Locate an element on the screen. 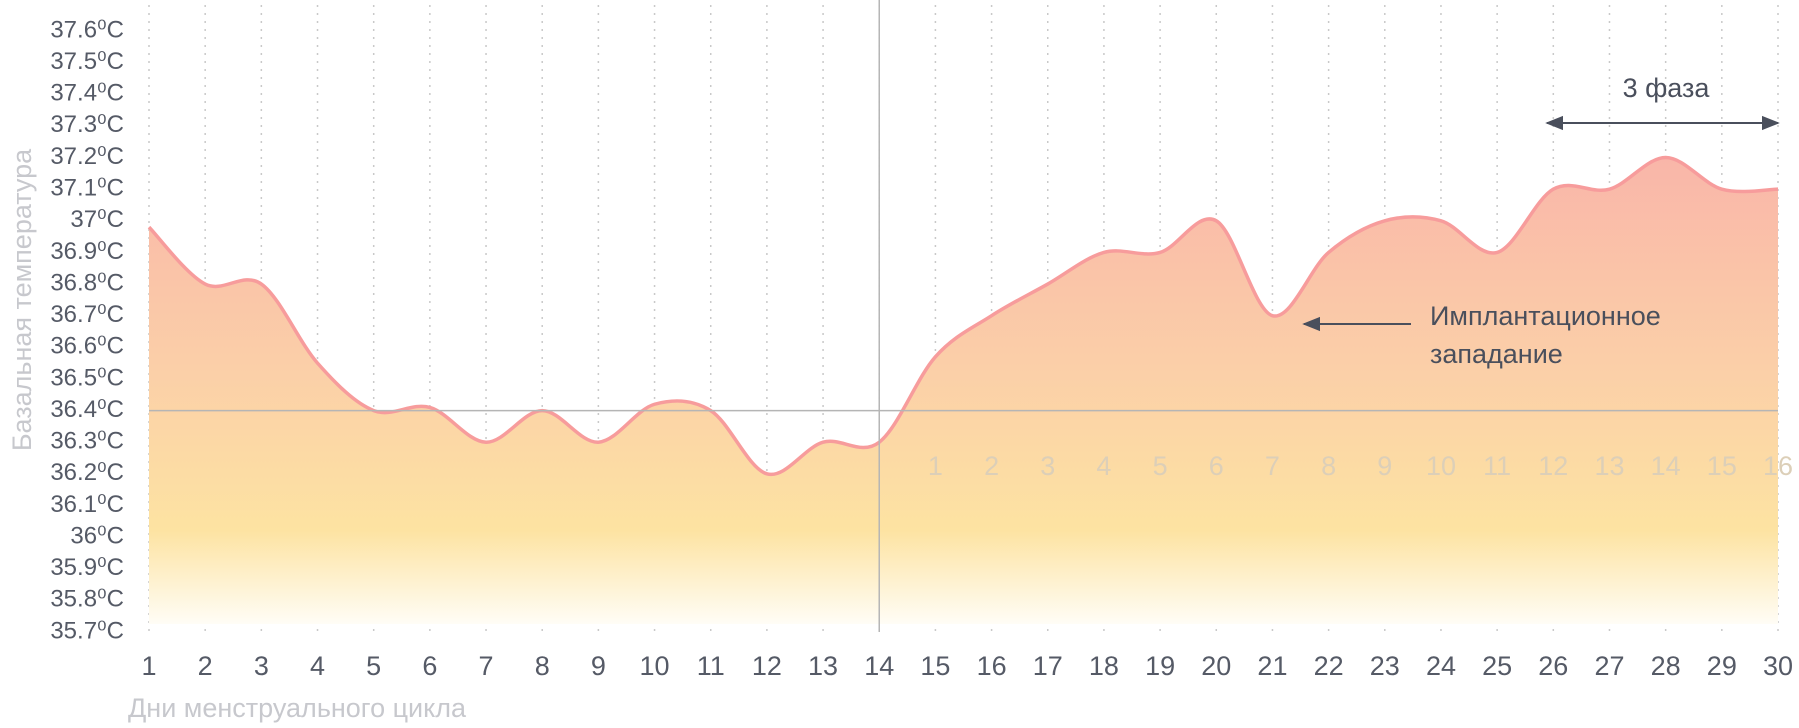 The width and height of the screenshot is (1799, 728). y-tick-label: 37⁰C is located at coordinates (97, 219).